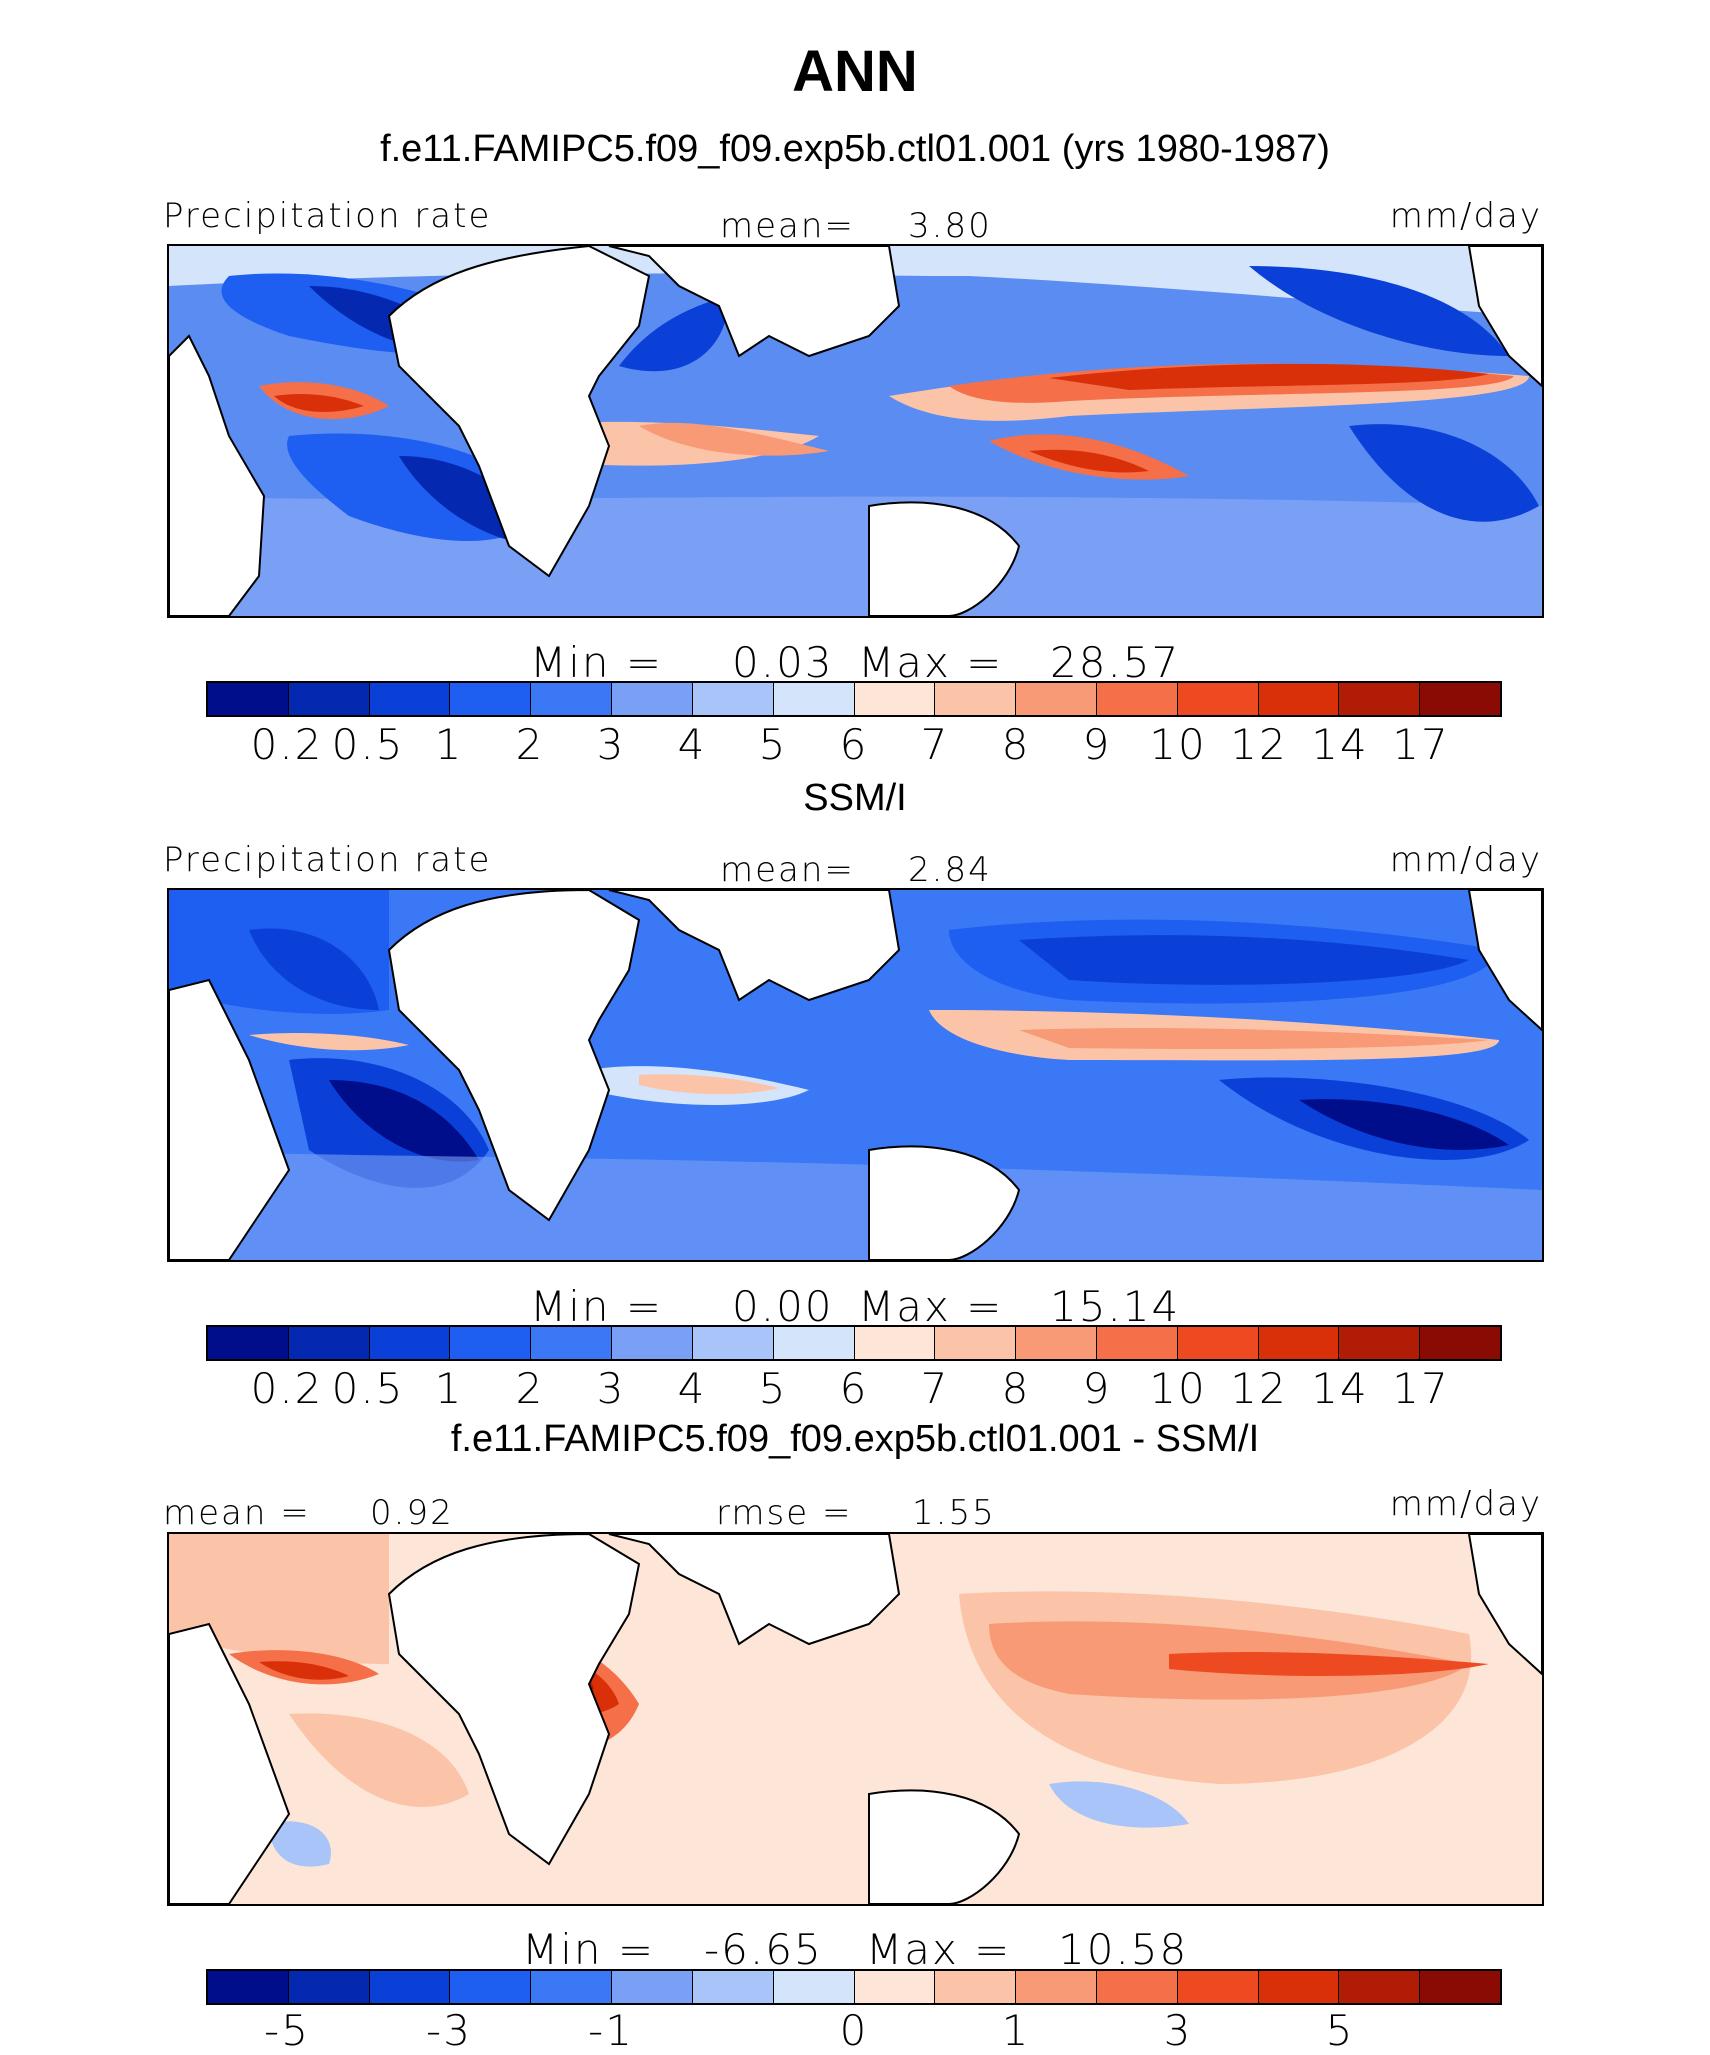 This screenshot has width=1710, height=2055. I want to click on panel-3-field, so click(855, 1719).